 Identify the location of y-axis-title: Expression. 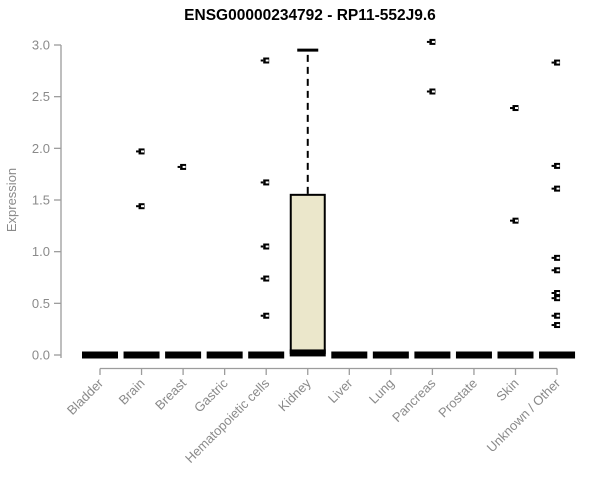
(11, 200).